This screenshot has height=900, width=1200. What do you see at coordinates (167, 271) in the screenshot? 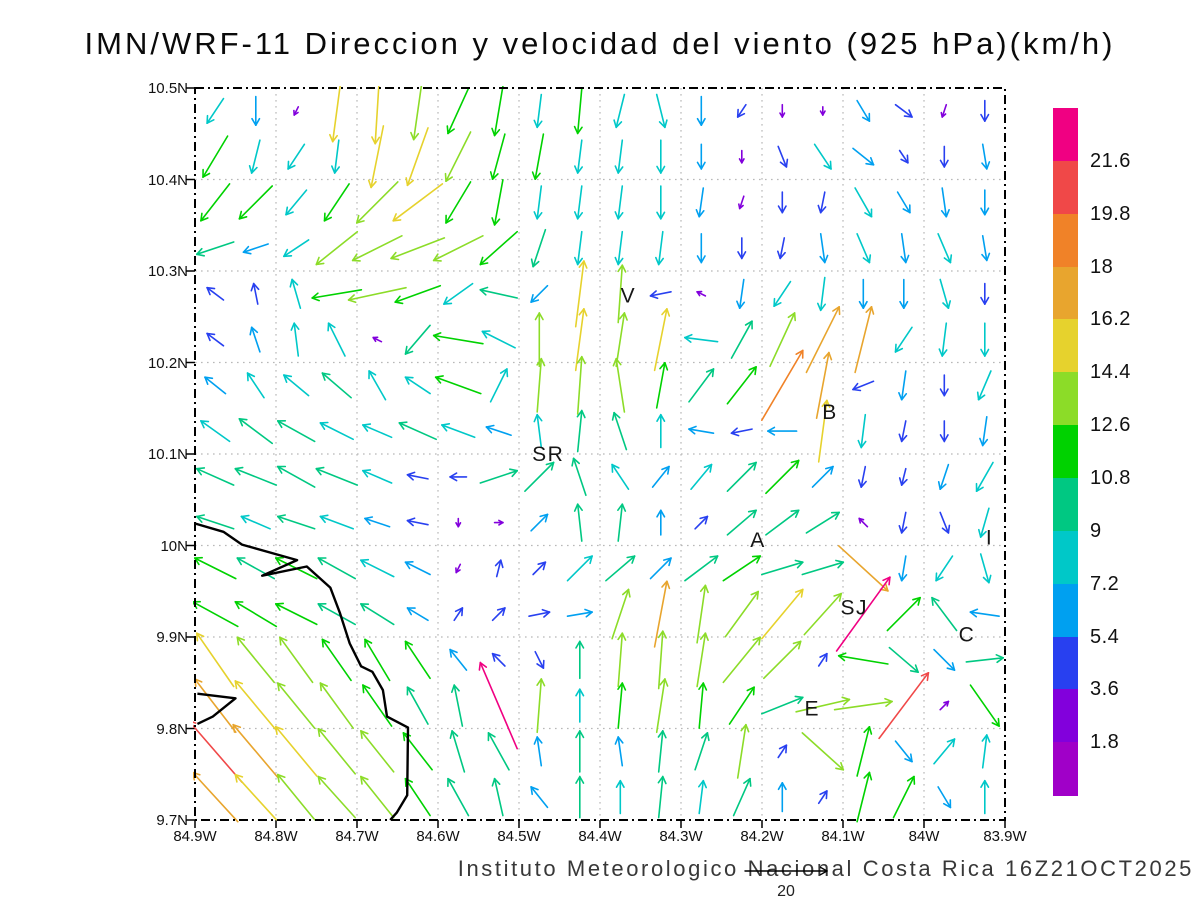
I see `y-axis-label: 10.3N` at bounding box center [167, 271].